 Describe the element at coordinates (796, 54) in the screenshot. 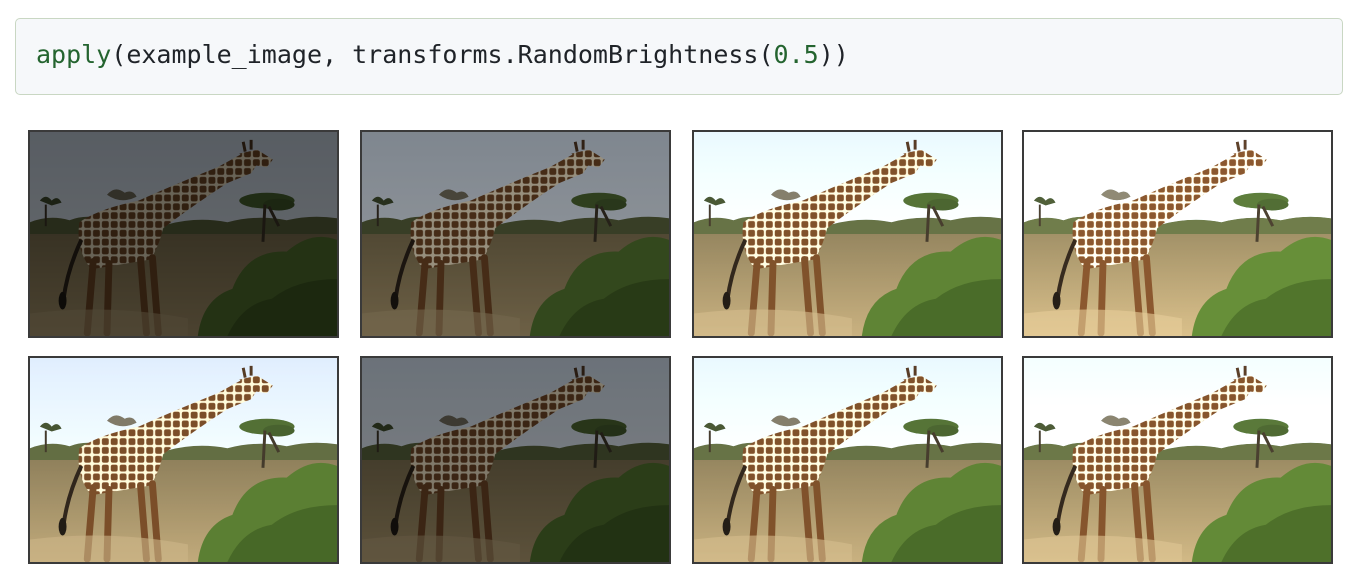

I see `number-literal: 0.5` at that location.